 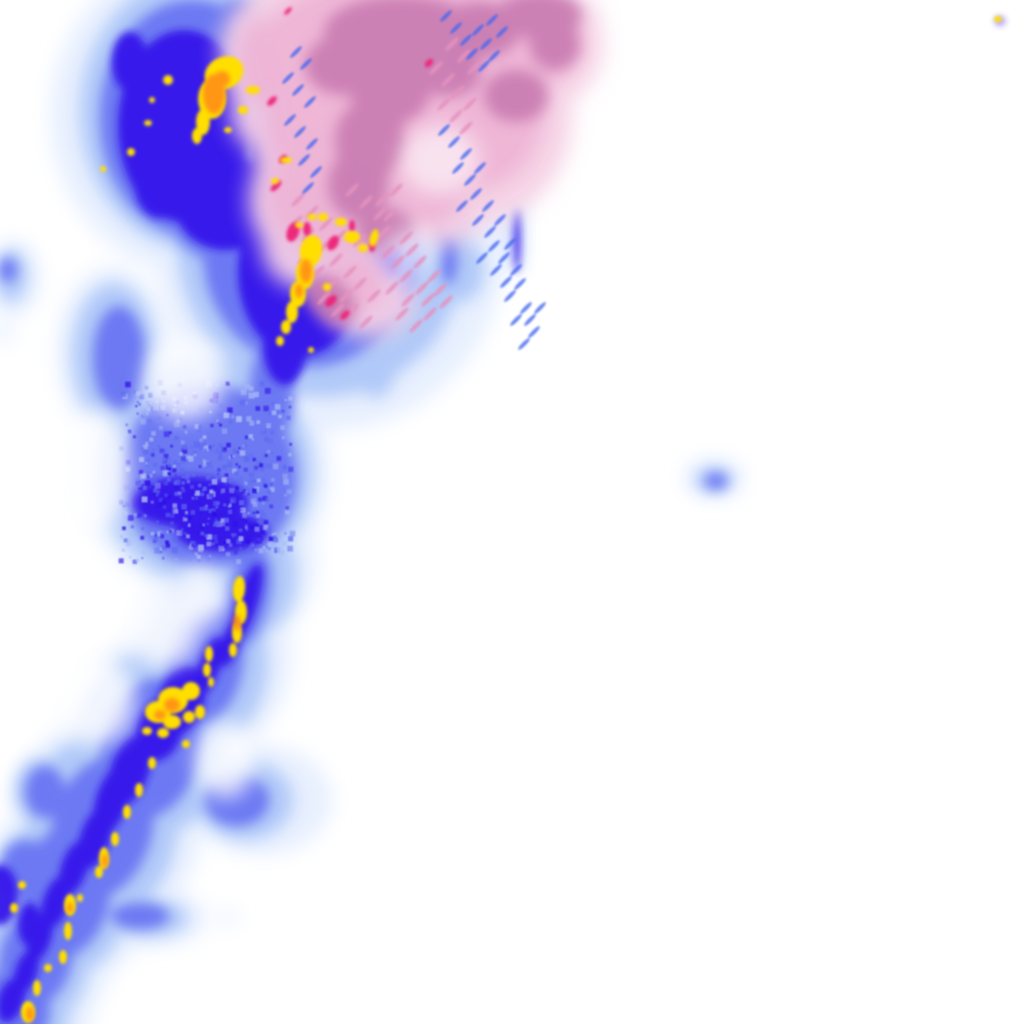 What do you see at coordinates (350, 163) in the screenshot?
I see `layer-mix-cells-magenta` at bounding box center [350, 163].